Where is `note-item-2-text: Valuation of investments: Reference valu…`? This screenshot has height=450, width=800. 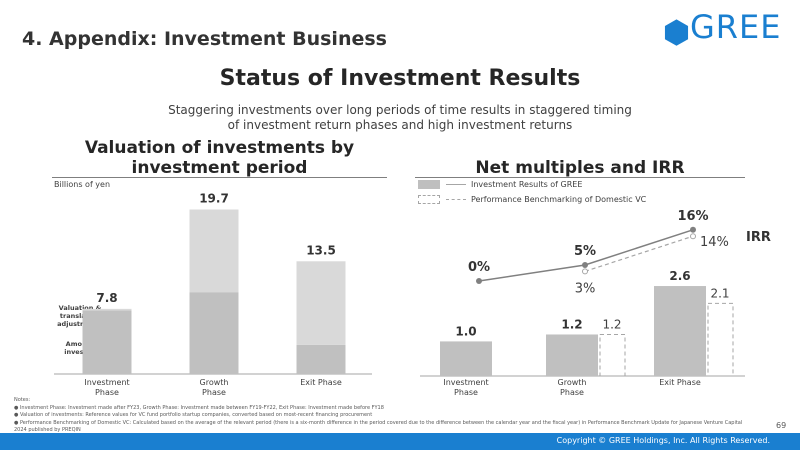
note-item-2-text: Valuation of investments: Reference valu… is located at coordinates (196, 415).